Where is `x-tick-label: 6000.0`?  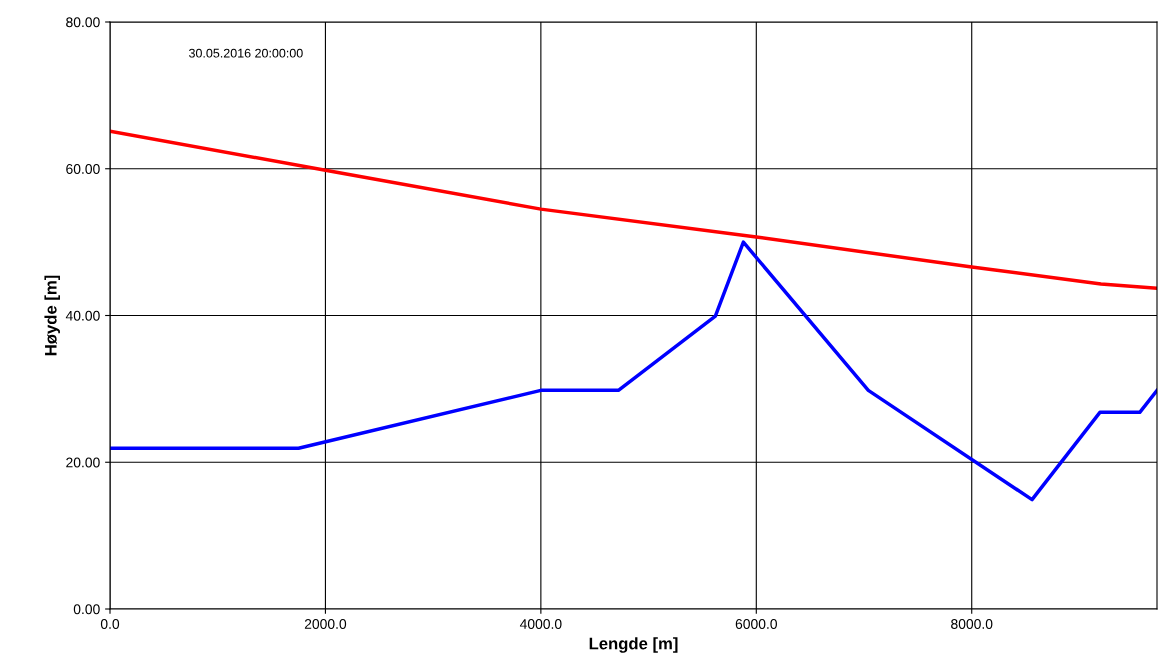 x-tick-label: 6000.0 is located at coordinates (756, 624).